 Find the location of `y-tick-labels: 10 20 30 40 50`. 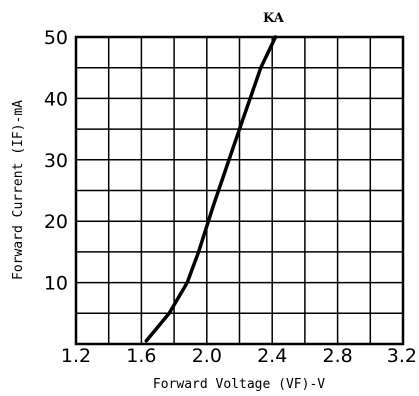

y-tick-labels: 10 20 30 40 50 is located at coordinates (56, 161).